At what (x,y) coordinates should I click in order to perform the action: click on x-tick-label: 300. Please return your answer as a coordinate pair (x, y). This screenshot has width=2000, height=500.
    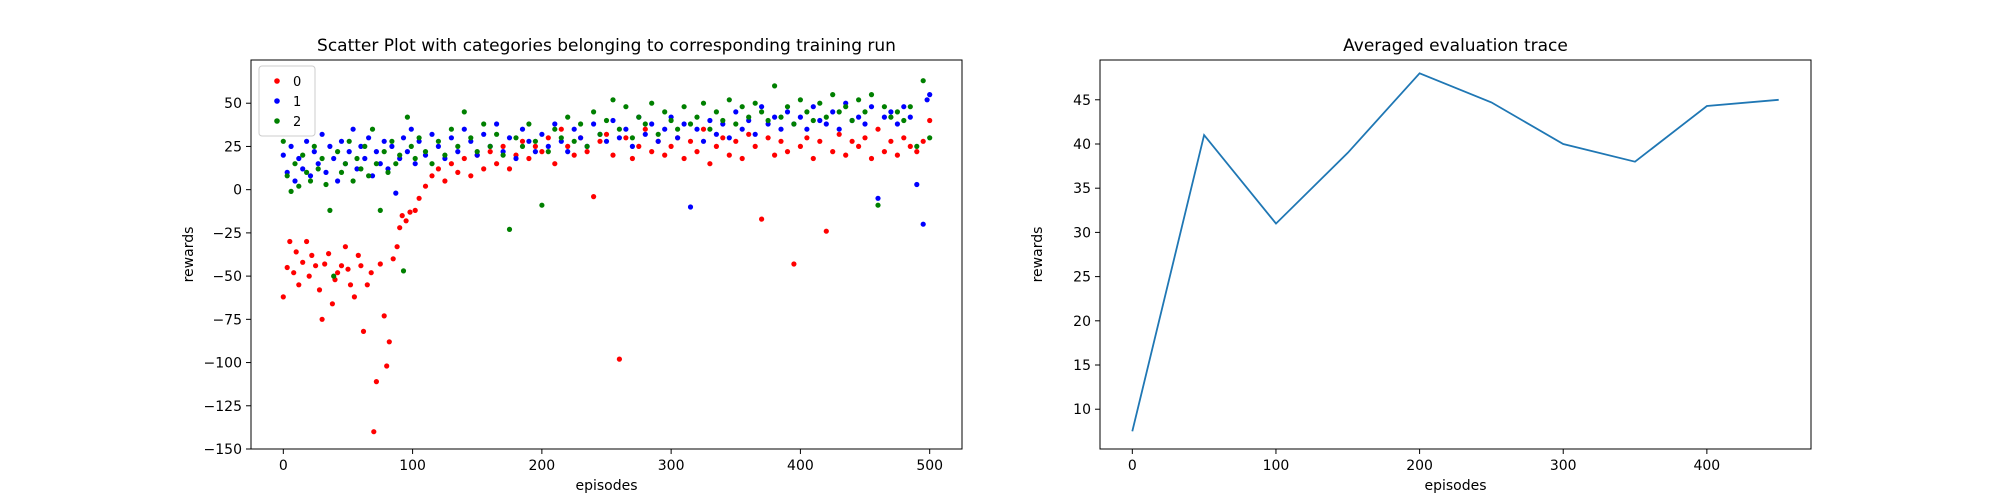
    Looking at the image, I should click on (1563, 466).